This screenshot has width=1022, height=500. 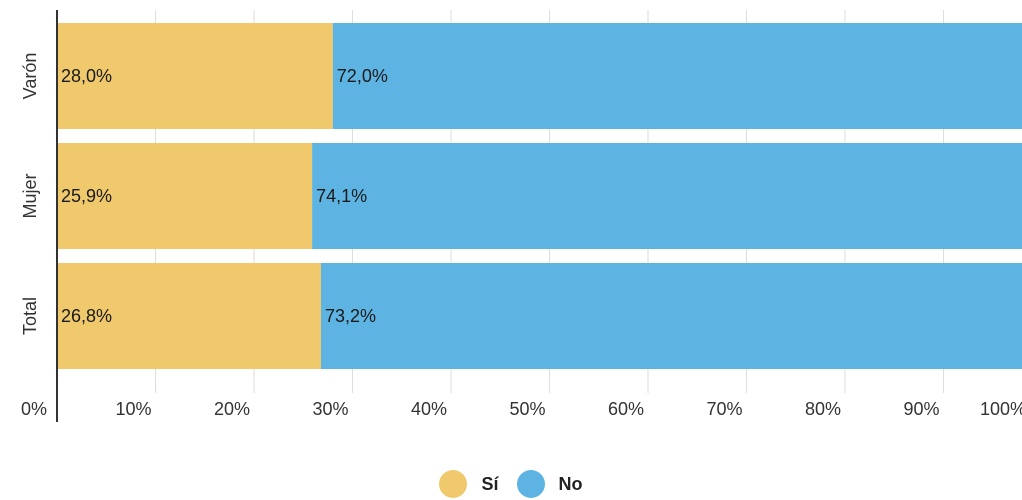 I want to click on data-label: 73,2%, so click(x=350, y=316).